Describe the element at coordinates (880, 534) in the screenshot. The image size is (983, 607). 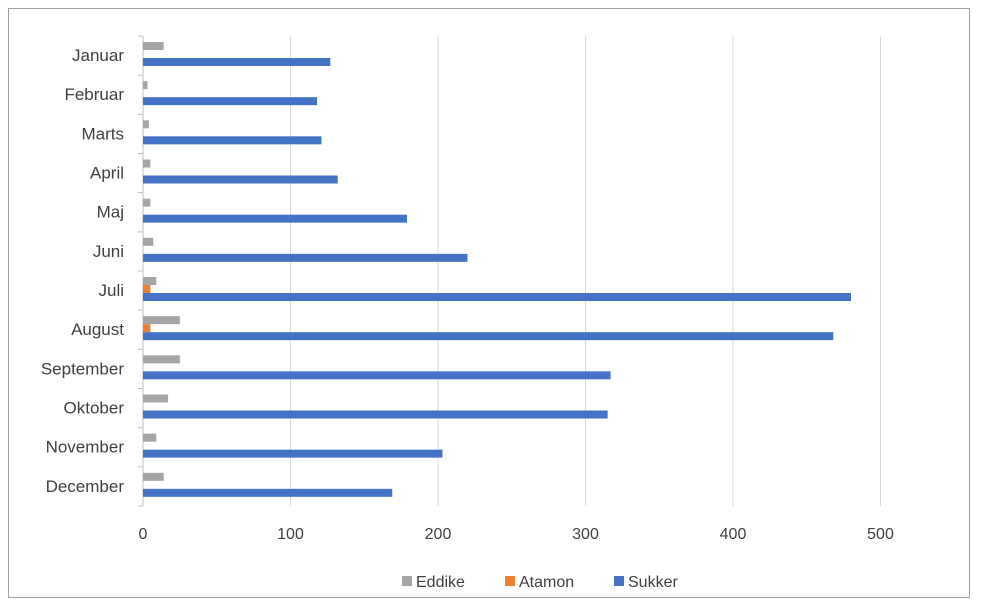
I see `x-tick-label: 500` at that location.